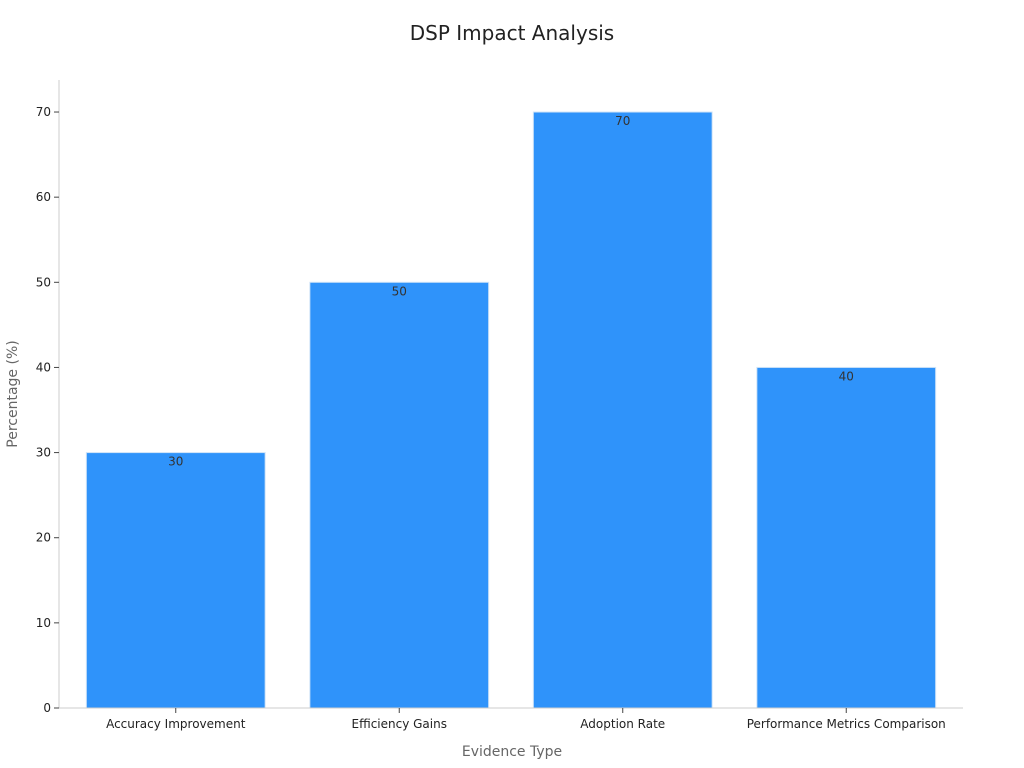 The height and width of the screenshot is (768, 1024). I want to click on chart-title: DSP Impact Analysis, so click(512, 33).